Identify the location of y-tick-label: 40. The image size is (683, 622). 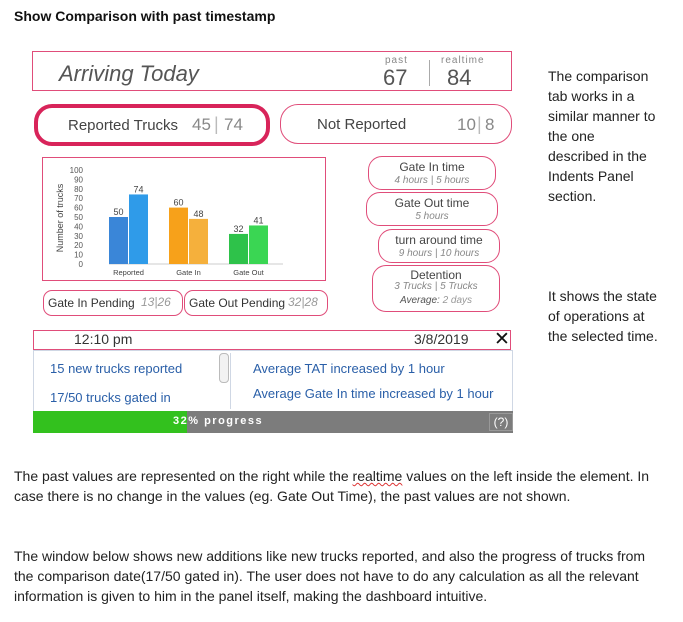
(78, 226).